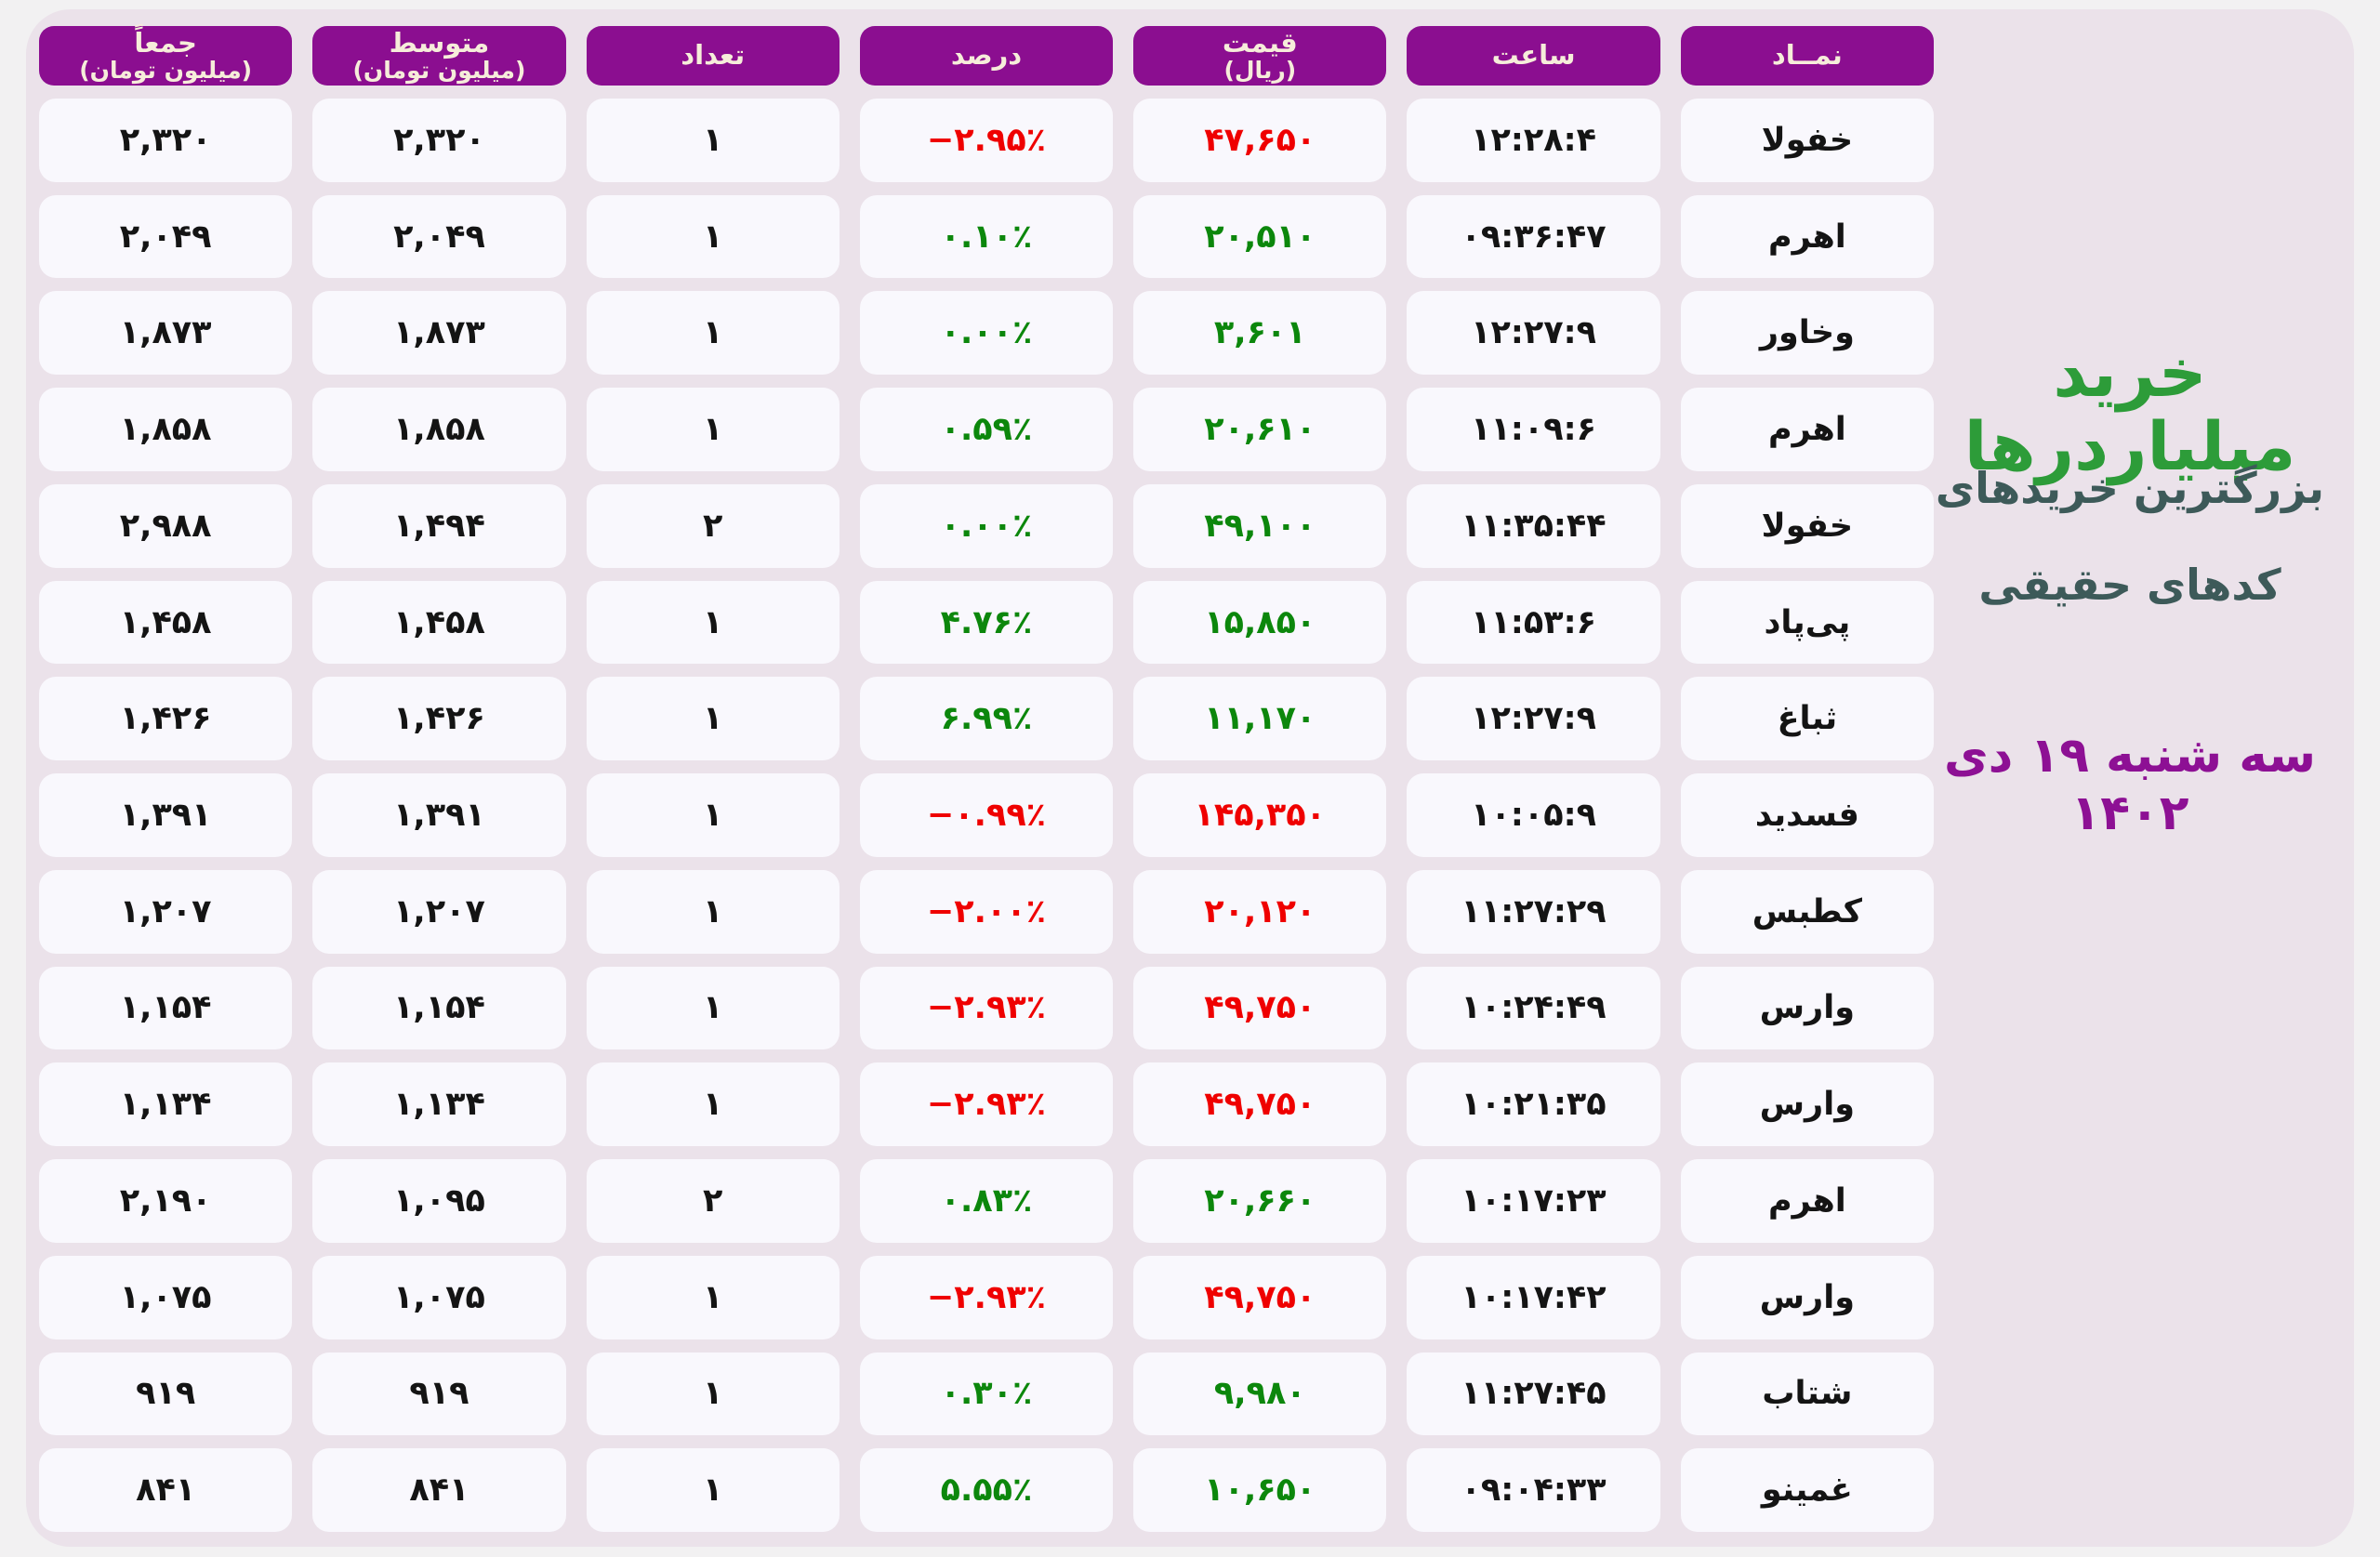  What do you see at coordinates (1533, 1008) in the screenshot?
I see `cell-time-row10: ۱۰:۲۴:۴۹` at bounding box center [1533, 1008].